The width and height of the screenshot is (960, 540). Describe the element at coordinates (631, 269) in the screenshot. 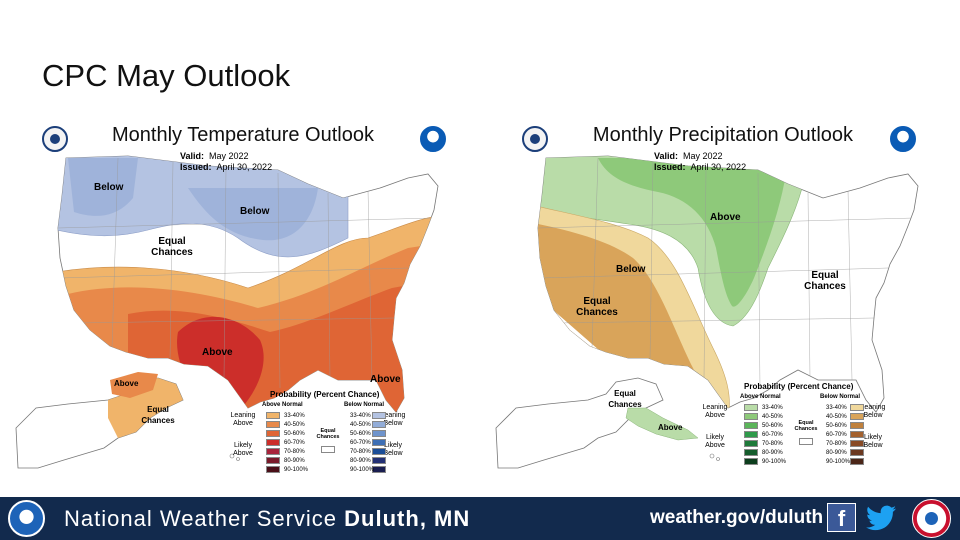

I see `region-label-below: Below` at that location.